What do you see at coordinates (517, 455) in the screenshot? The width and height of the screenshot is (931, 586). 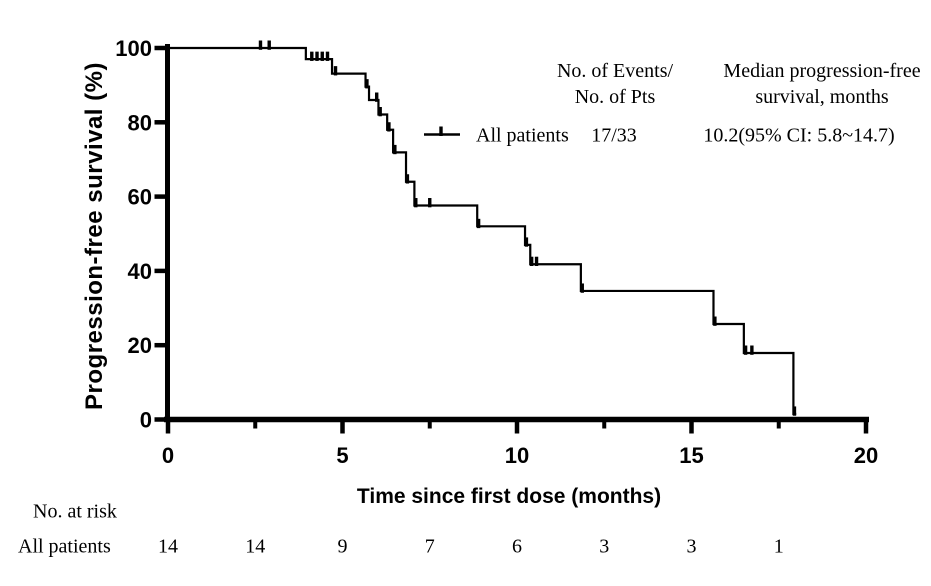 I see `x-axis-tick-label: 10` at bounding box center [517, 455].